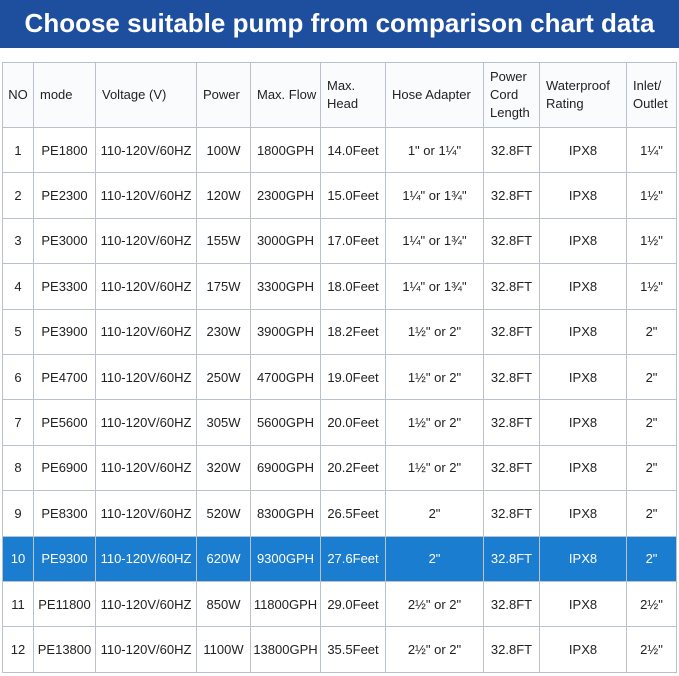 The image size is (679, 676). Describe the element at coordinates (285, 649) in the screenshot. I see `table-cell: 13800GPH` at that location.